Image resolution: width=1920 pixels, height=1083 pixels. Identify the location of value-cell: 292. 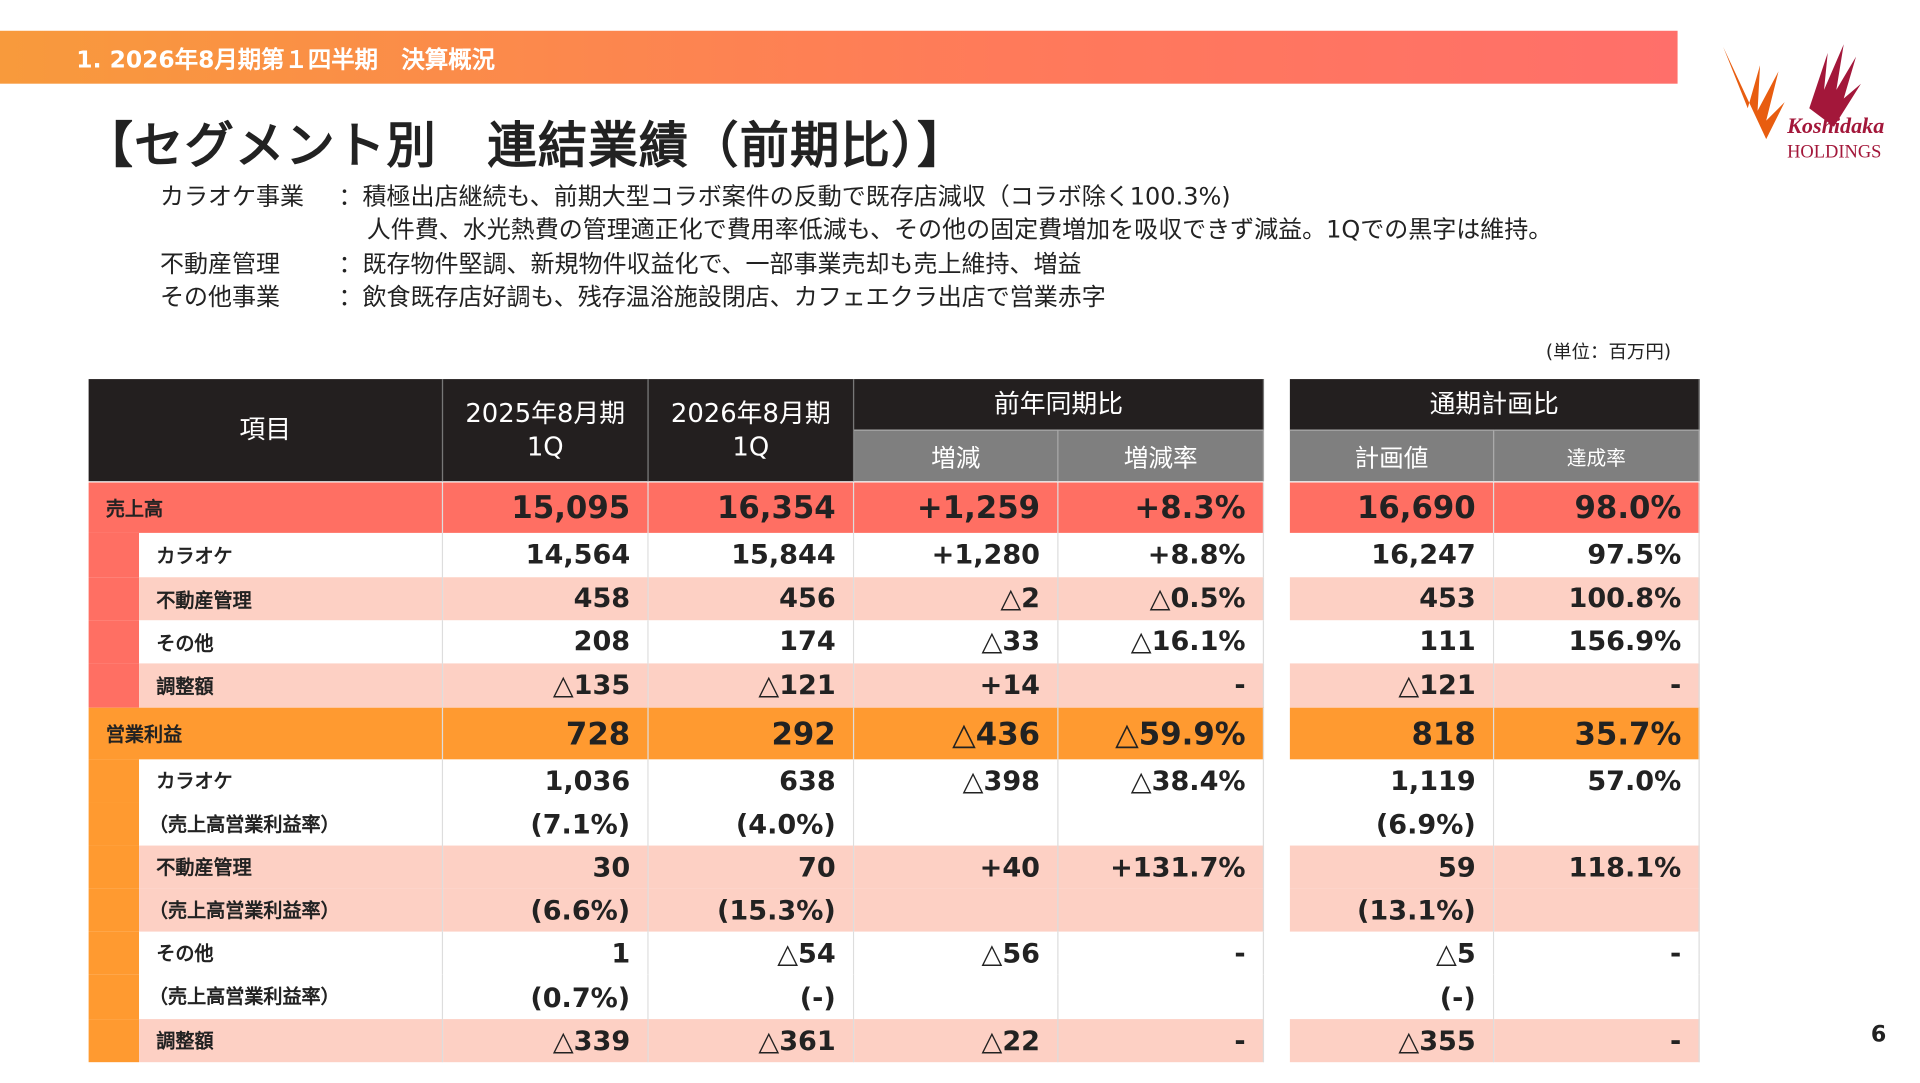
(751, 733).